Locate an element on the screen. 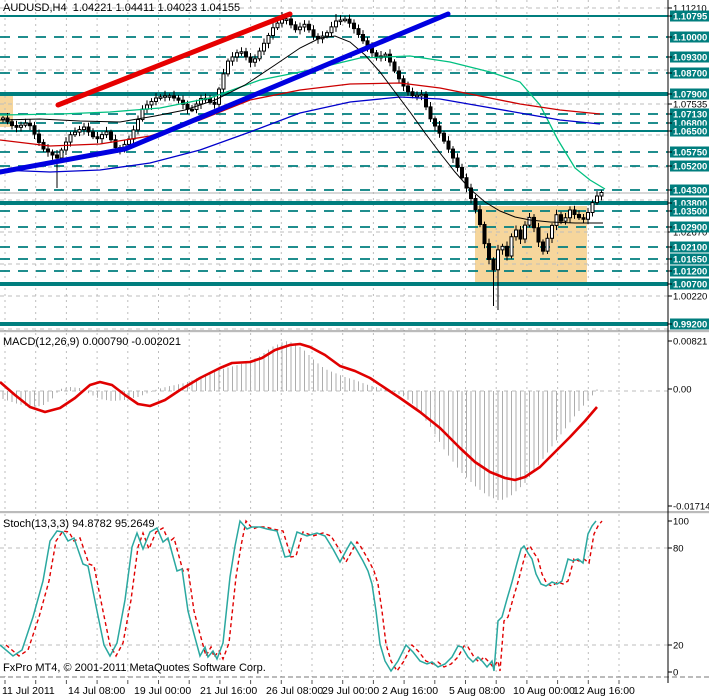 The image size is (709, 698). indicator-axis-label: 0.00 is located at coordinates (682, 390).